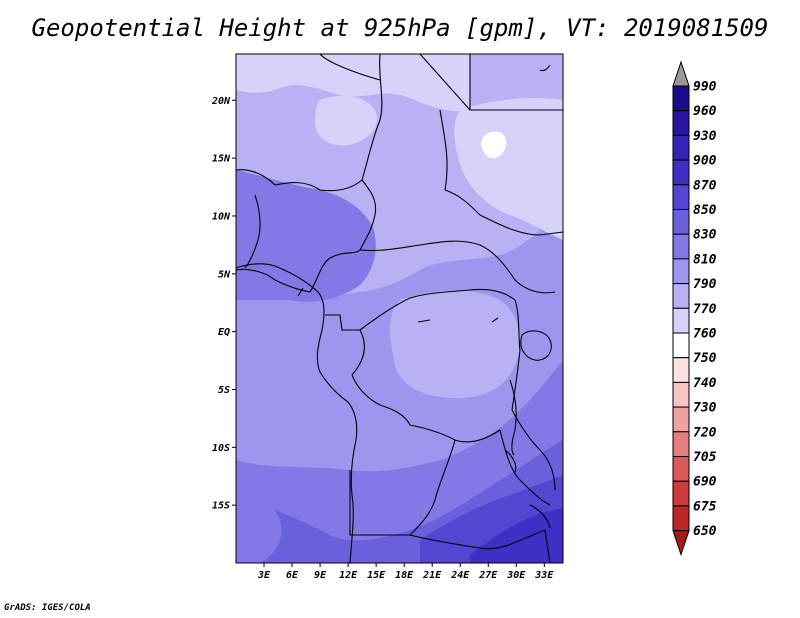 The width and height of the screenshot is (800, 618). Describe the element at coordinates (259, 521) in the screenshot. I see `height-contour-830-coast` at that location.